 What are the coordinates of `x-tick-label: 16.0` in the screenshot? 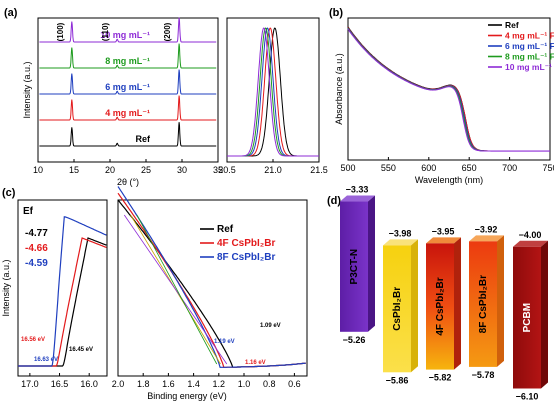 It's located at (89, 384).